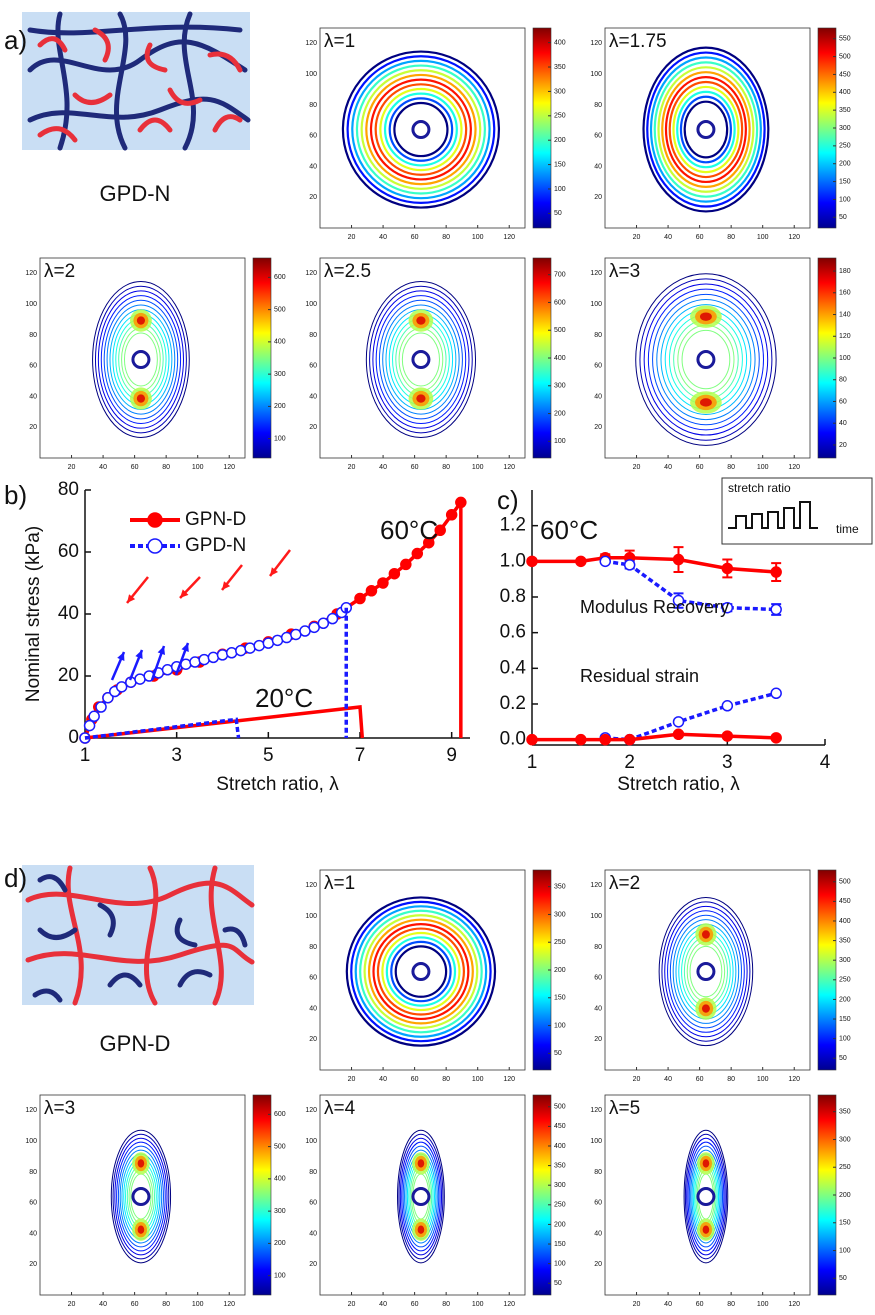 The height and width of the screenshot is (1315, 875). Describe the element at coordinates (68, 489) in the screenshot. I see `y-tick-label: 80` at that location.